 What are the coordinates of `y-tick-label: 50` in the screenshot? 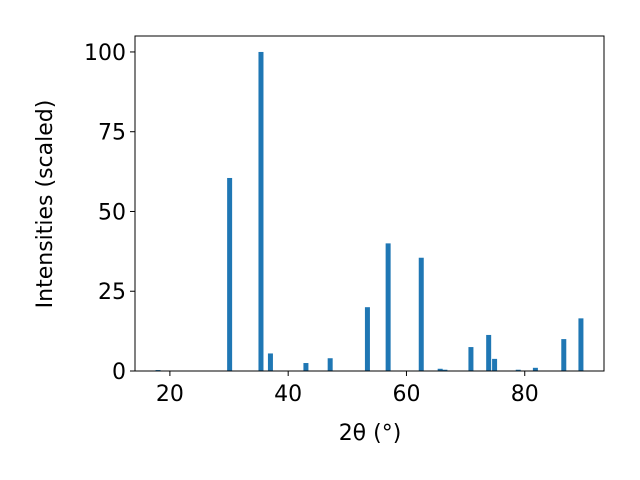 It's located at (112, 212).